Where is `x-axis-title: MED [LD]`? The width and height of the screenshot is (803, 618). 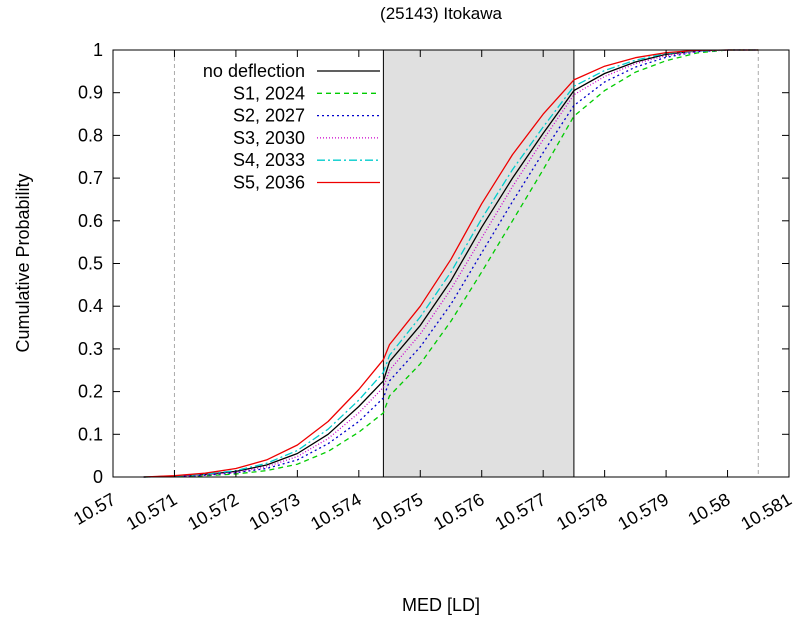
x-axis-title: MED [LD] is located at coordinates (441, 605).